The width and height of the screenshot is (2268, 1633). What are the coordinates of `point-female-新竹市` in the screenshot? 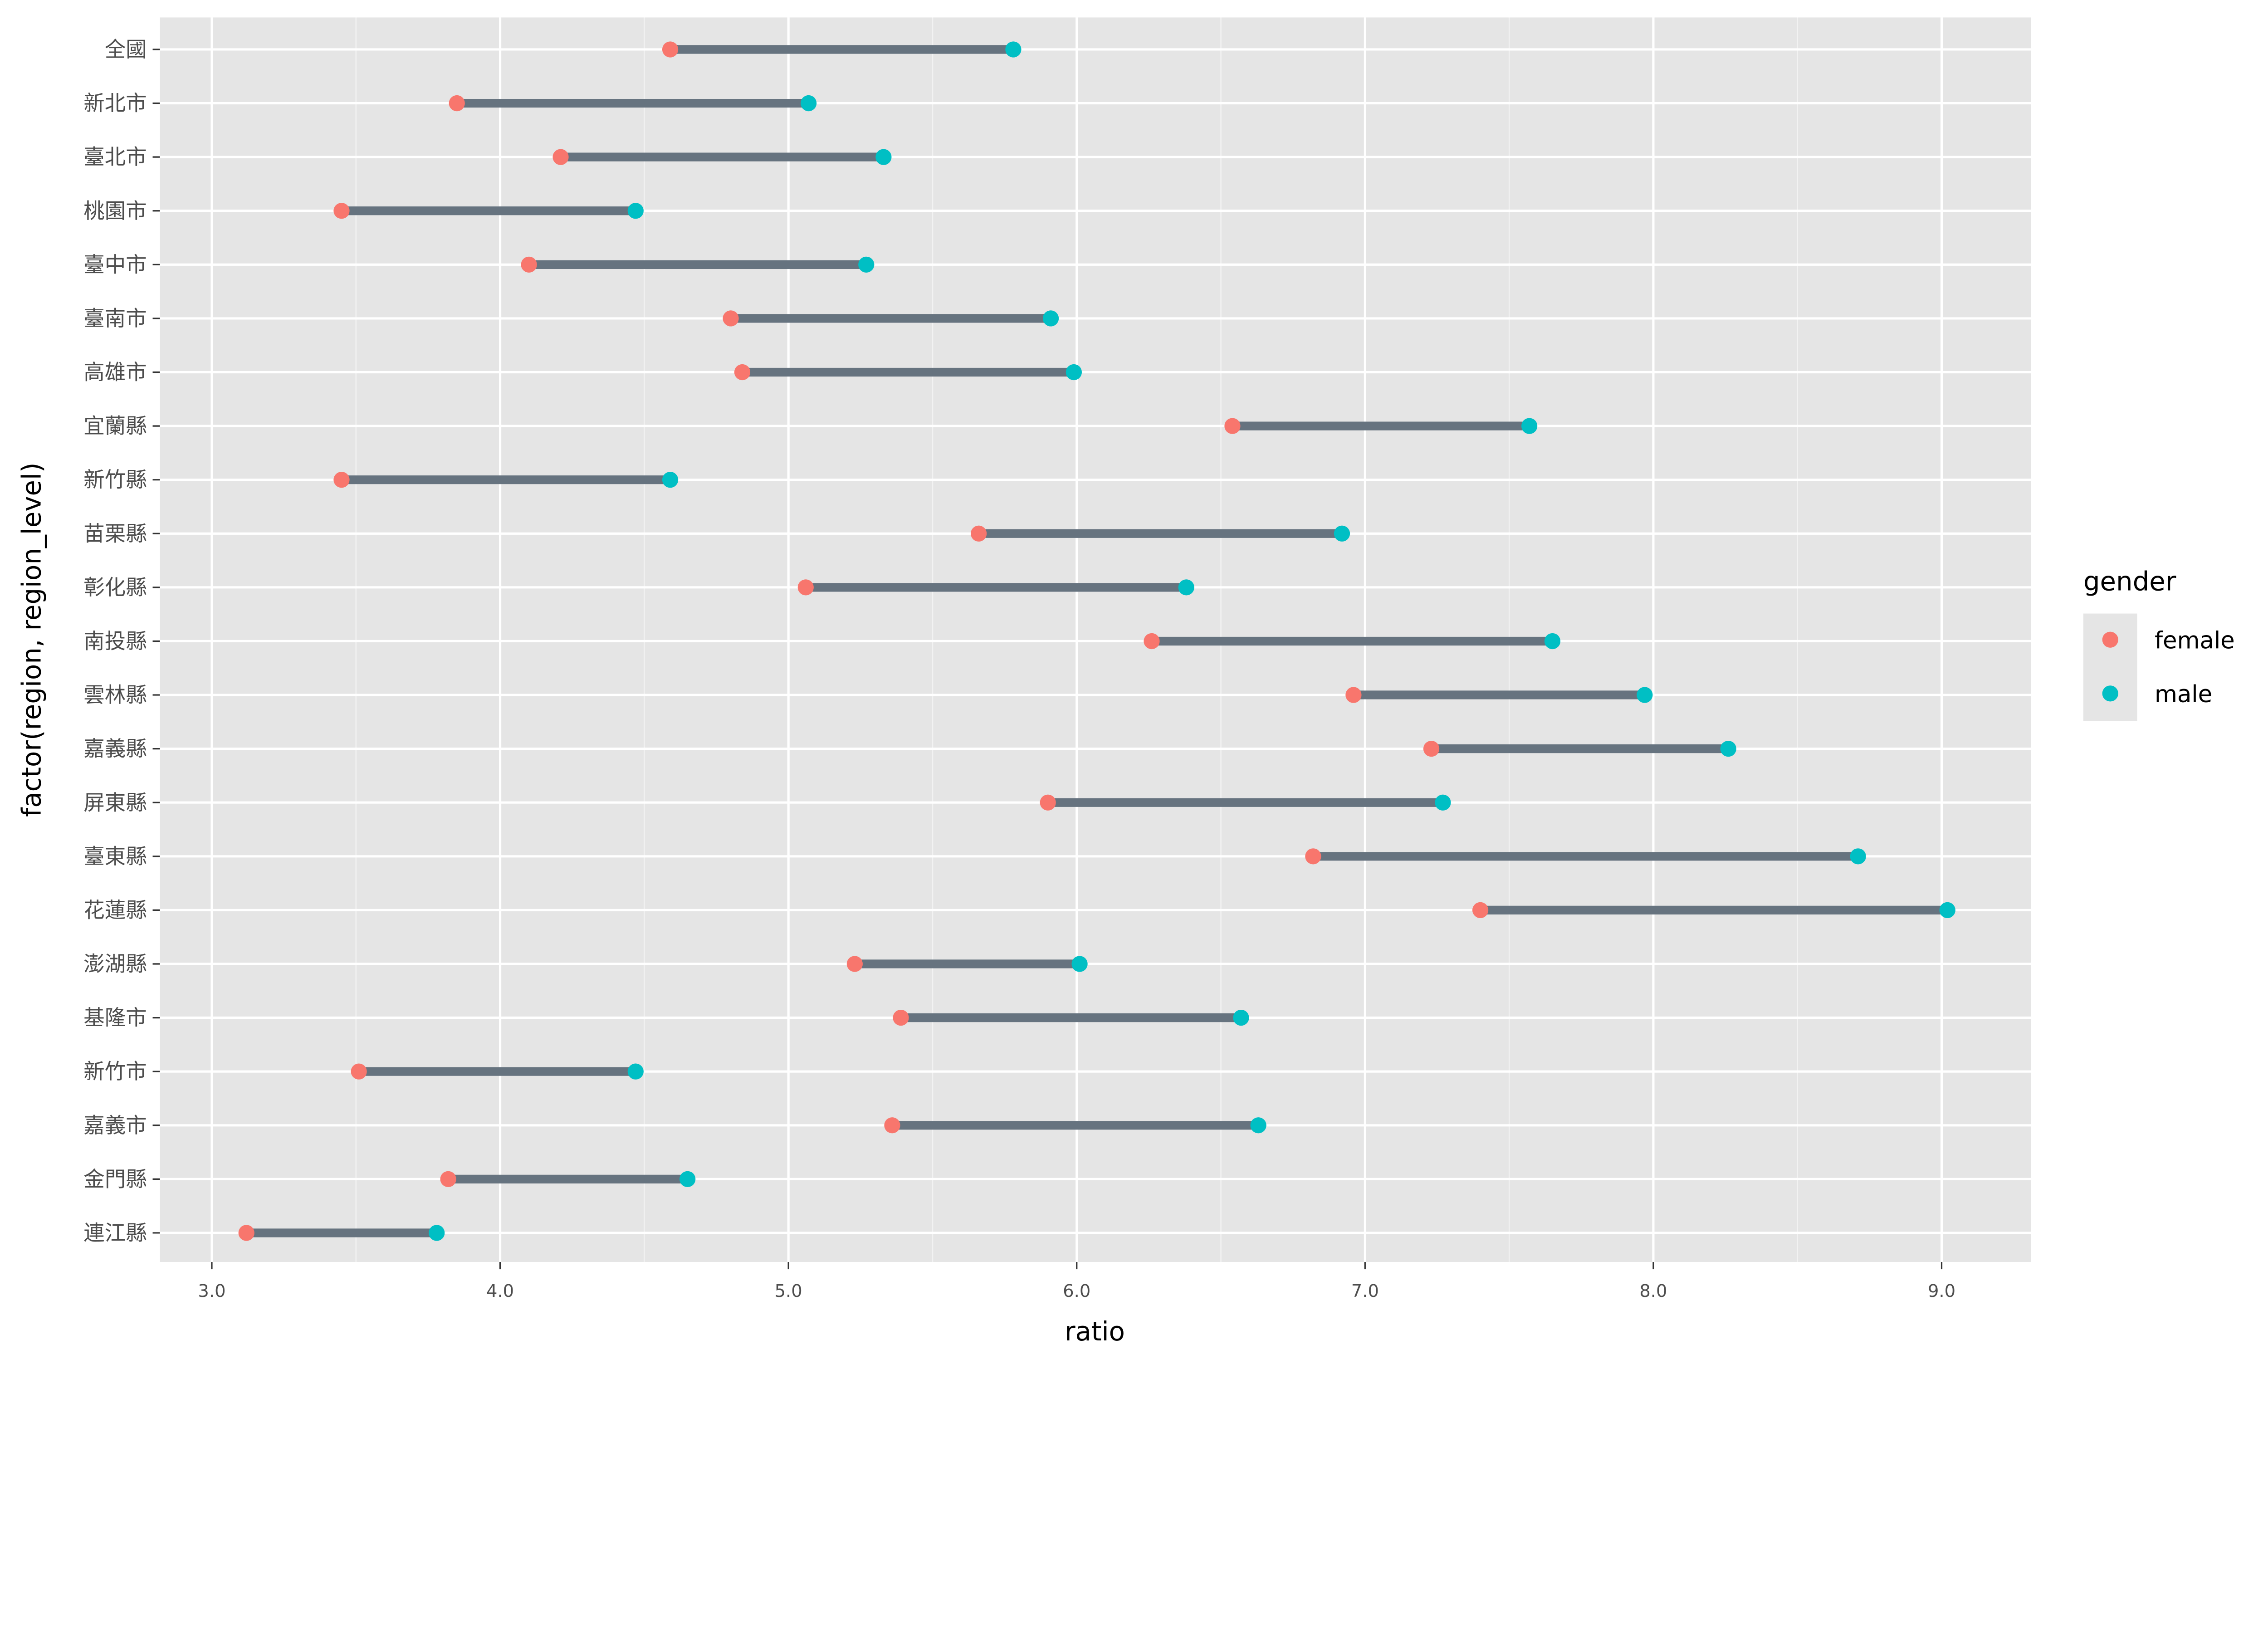 It's located at (359, 1071).